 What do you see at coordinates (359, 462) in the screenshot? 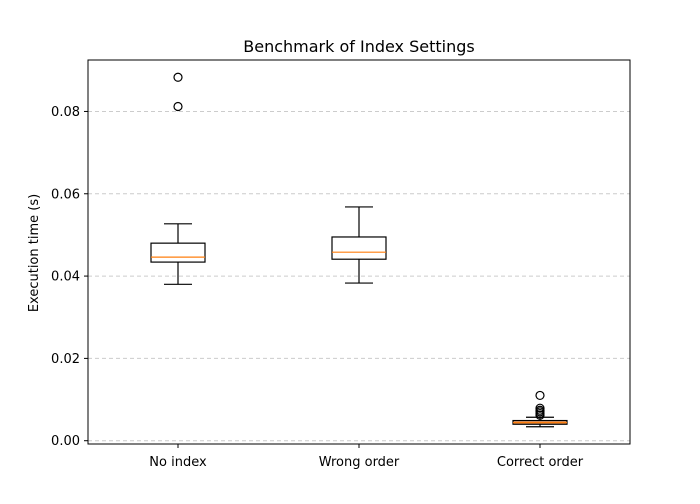
I see `x-tick-label-1: Wrong order` at bounding box center [359, 462].